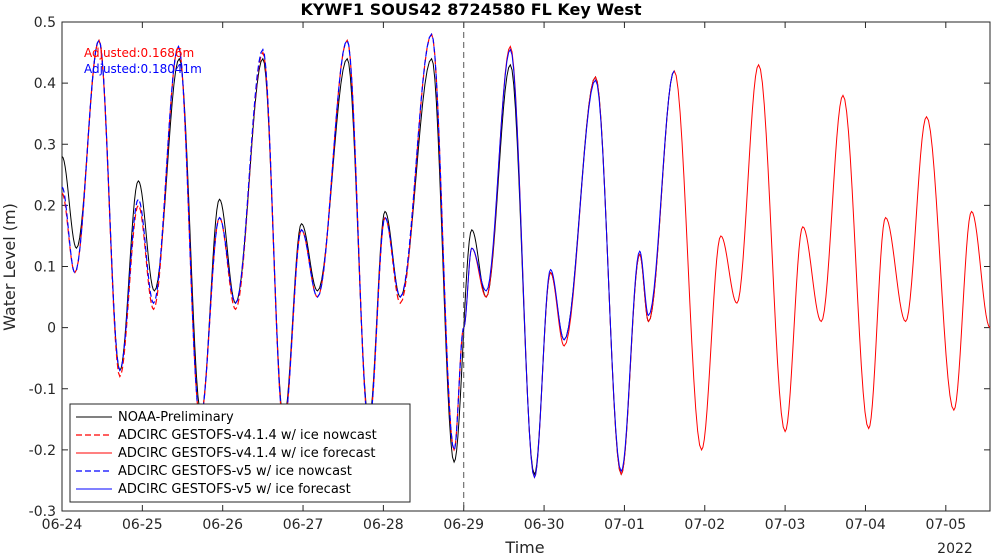 This screenshot has height=555, width=992. What do you see at coordinates (45, 84) in the screenshot?
I see `y-tick-label: 0.4` at bounding box center [45, 84].